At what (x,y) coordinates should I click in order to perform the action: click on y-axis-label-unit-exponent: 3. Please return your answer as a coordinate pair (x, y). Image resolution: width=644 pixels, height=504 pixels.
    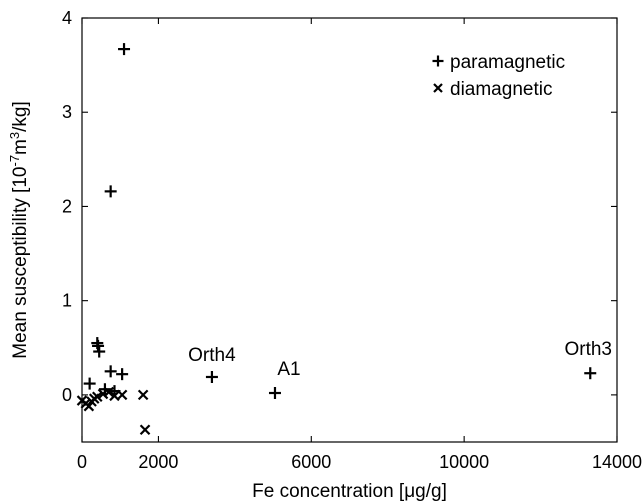
    Looking at the image, I should click on (14, 135).